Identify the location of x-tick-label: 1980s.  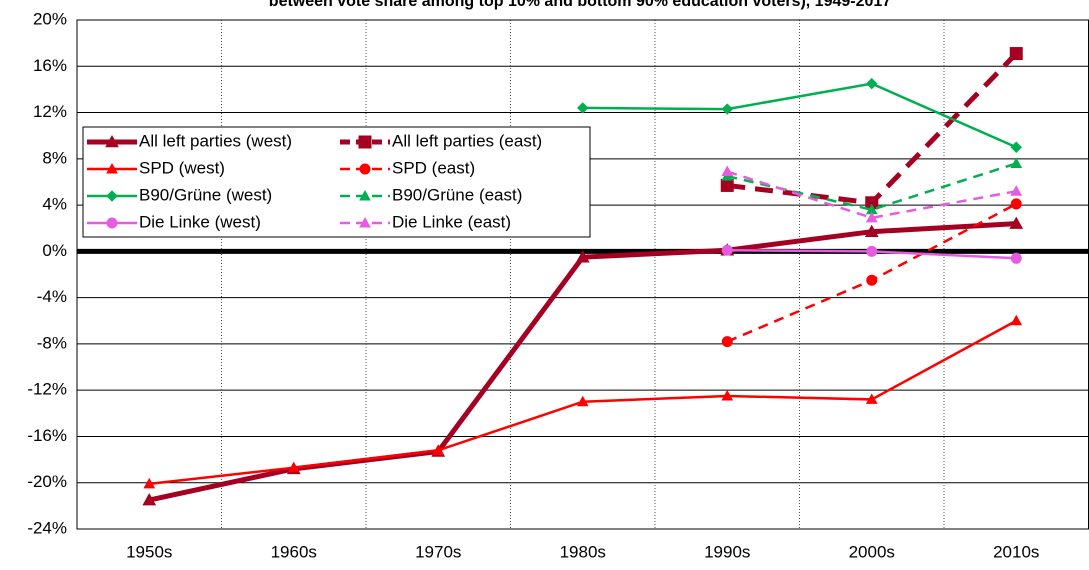
(583, 551).